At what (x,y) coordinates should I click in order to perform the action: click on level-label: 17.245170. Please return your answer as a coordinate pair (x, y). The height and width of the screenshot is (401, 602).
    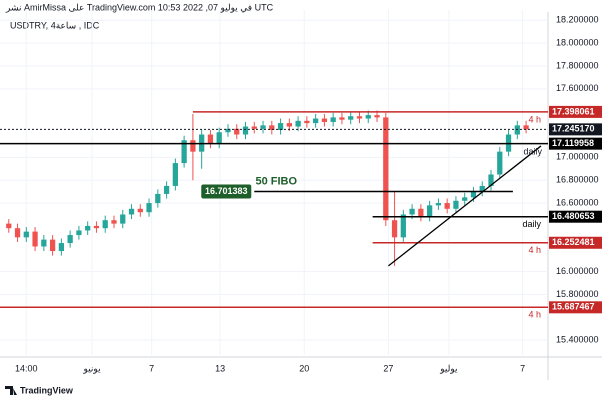
    Looking at the image, I should click on (573, 129).